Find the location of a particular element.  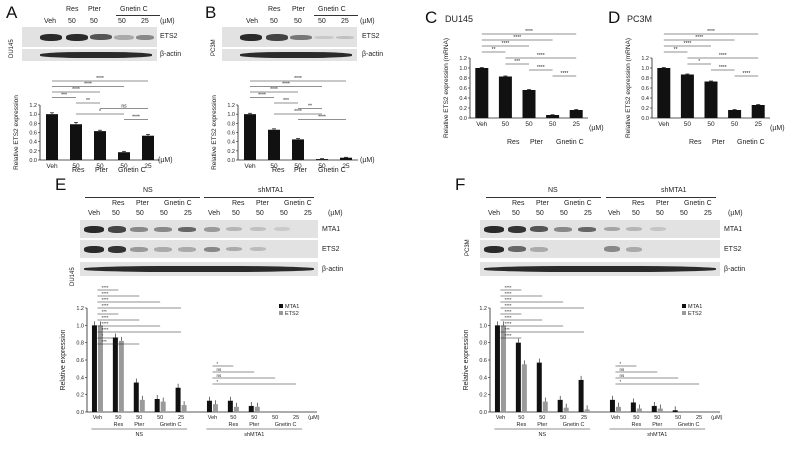

y-tick-label: 0.8 is located at coordinates (33, 124).